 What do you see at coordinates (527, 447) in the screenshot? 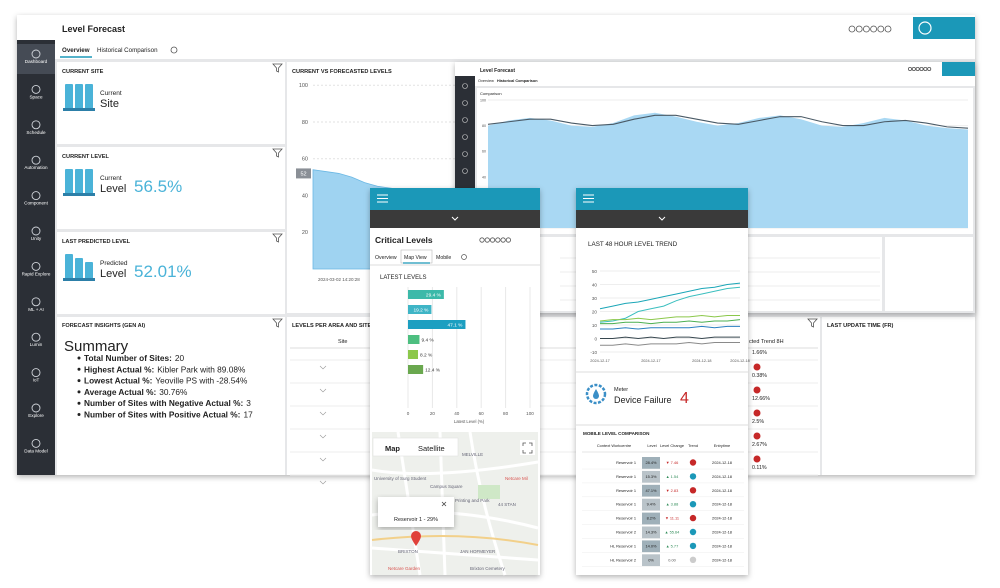
I see `fullscreen-button` at bounding box center [527, 447].